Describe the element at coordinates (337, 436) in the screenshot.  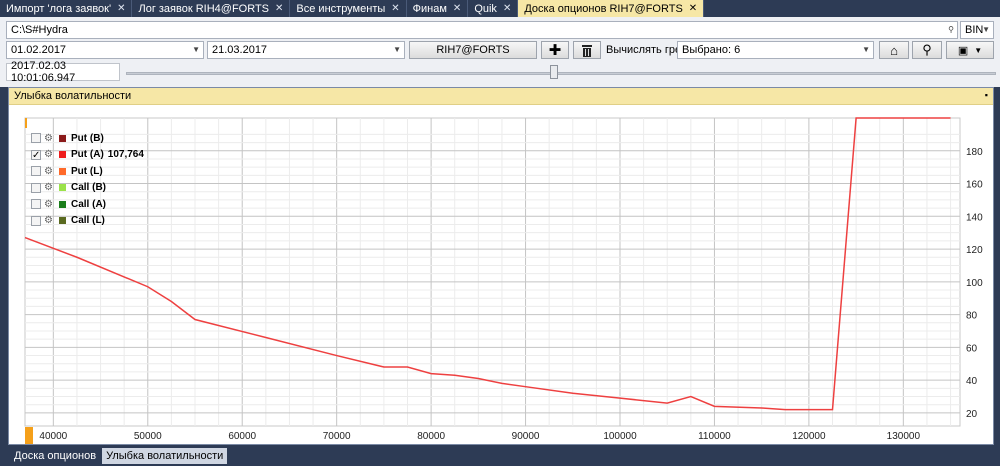
I see `x-tick-label: 70000` at that location.